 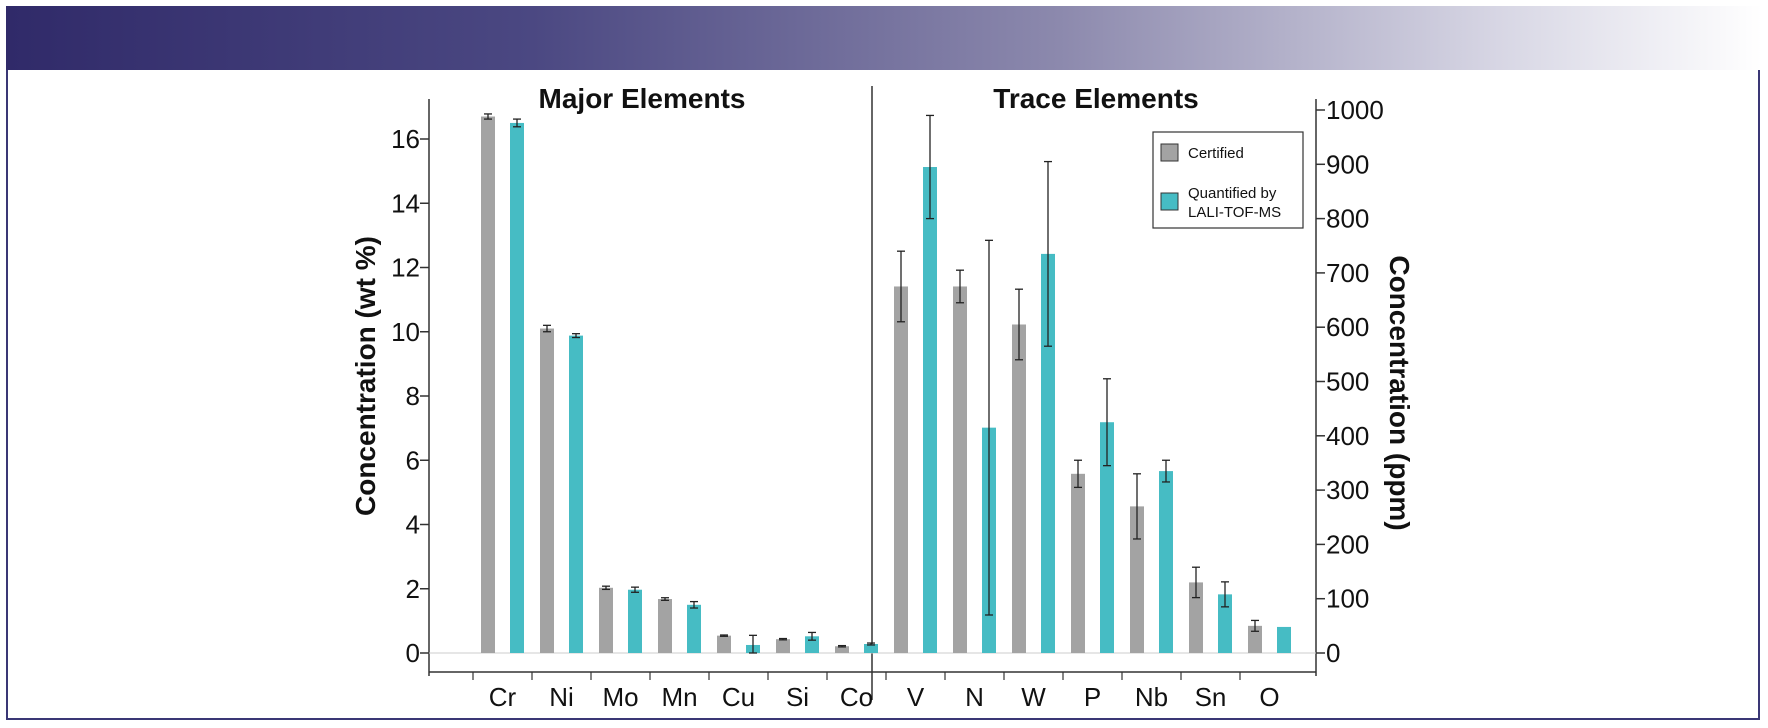 I want to click on y-tick-label: 8, so click(x=413, y=396).